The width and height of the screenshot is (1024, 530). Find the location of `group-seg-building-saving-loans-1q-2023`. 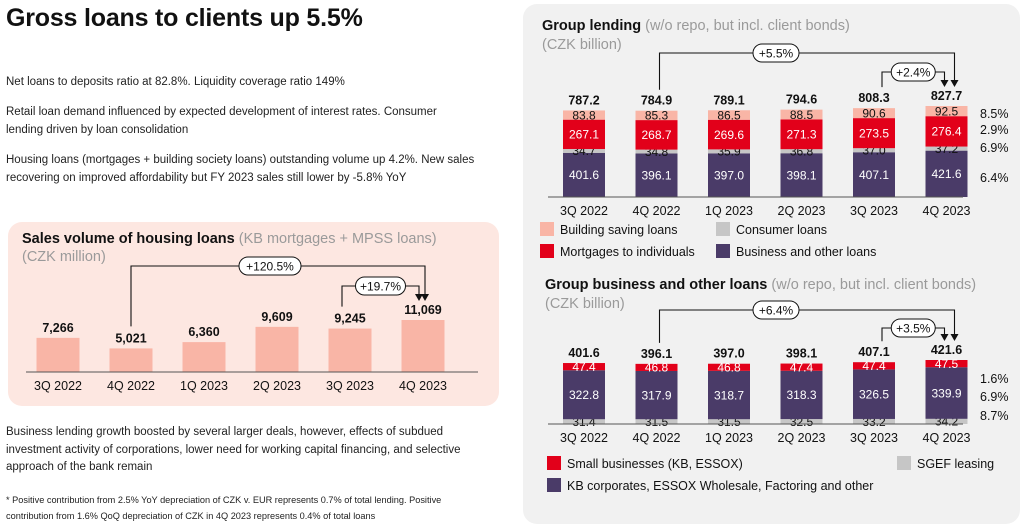

group-seg-building-saving-loans-1q-2023 is located at coordinates (729, 115).